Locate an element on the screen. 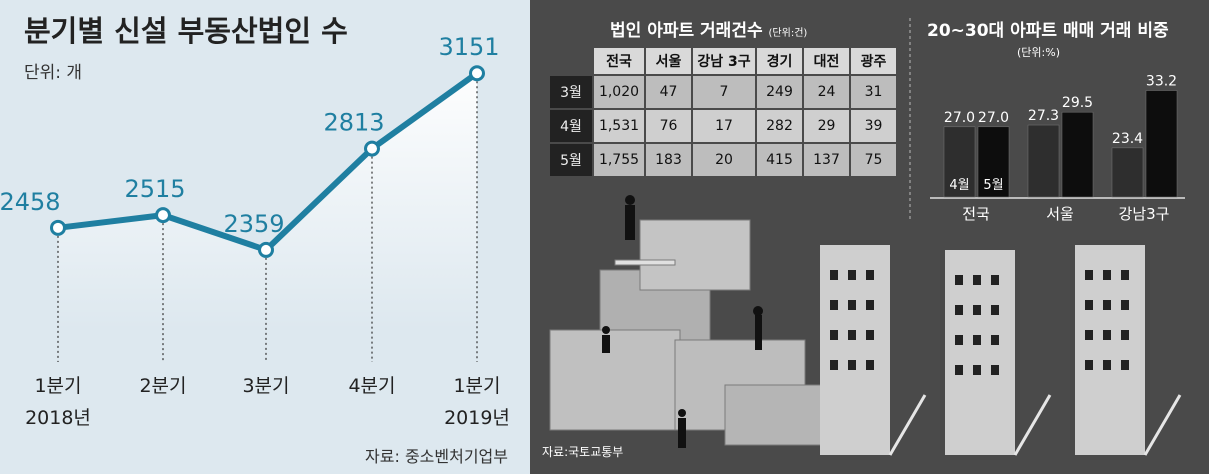 The width and height of the screenshot is (1209, 474). line-chart-title: 분기별 신설 부동산법인 수 is located at coordinates (186, 31).